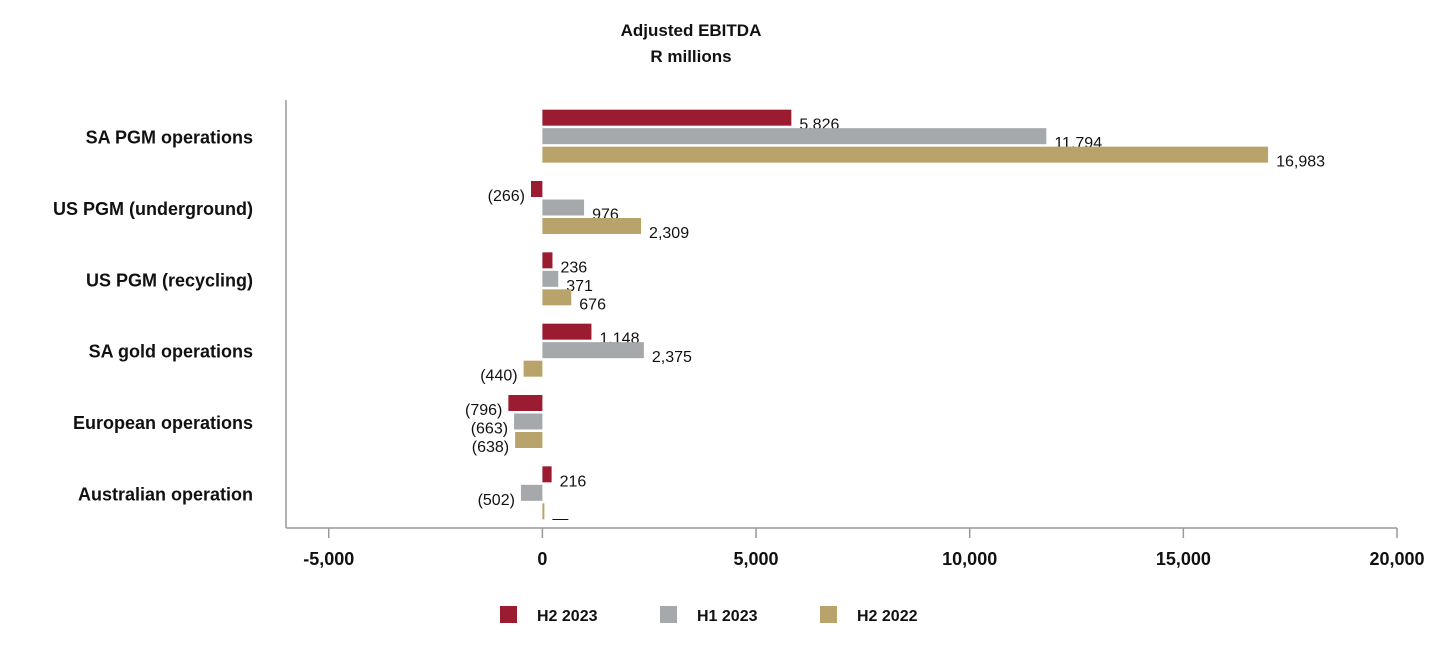  I want to click on category-label: Australian operation, so click(165, 494).